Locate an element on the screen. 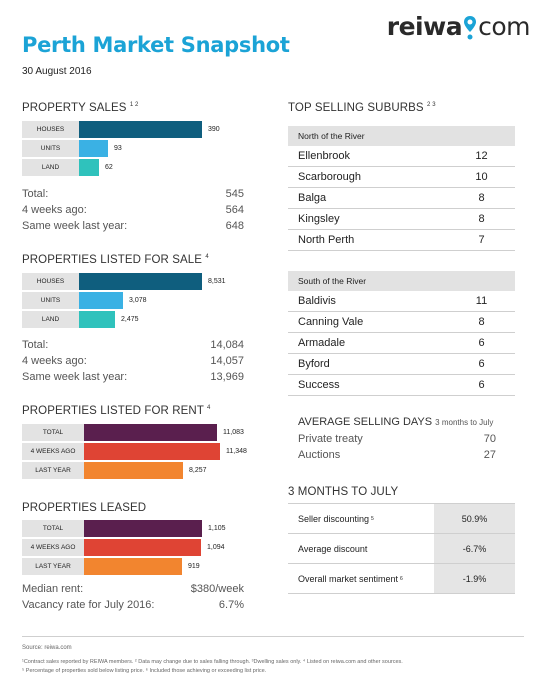 Image resolution: width=546 pixels, height=693 pixels. stat-row: Same week last year: 648 is located at coordinates (133, 226).